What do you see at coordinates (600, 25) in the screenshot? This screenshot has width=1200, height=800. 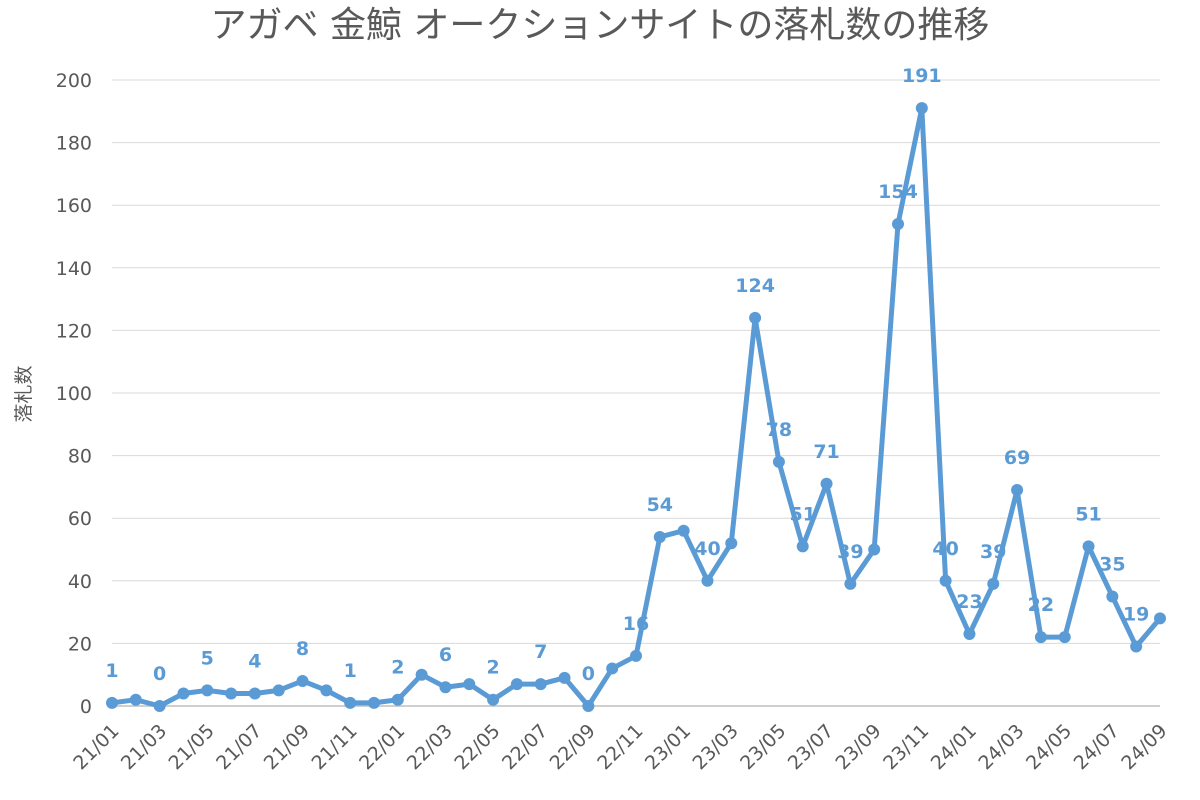 I see `chart-title: アガベ 金鯨 オークションサイトの落札数の推移` at bounding box center [600, 25].